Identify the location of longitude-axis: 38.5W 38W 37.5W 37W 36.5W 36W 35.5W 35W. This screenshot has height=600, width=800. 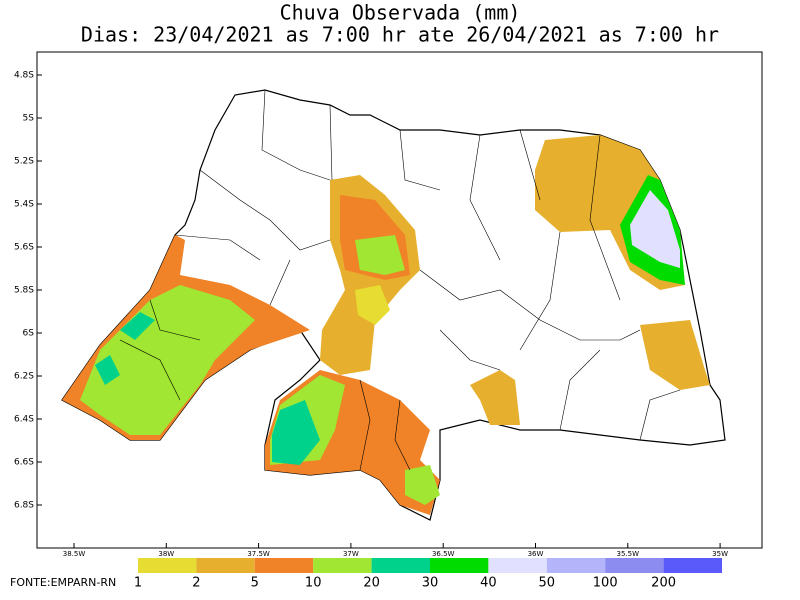
(395, 550).